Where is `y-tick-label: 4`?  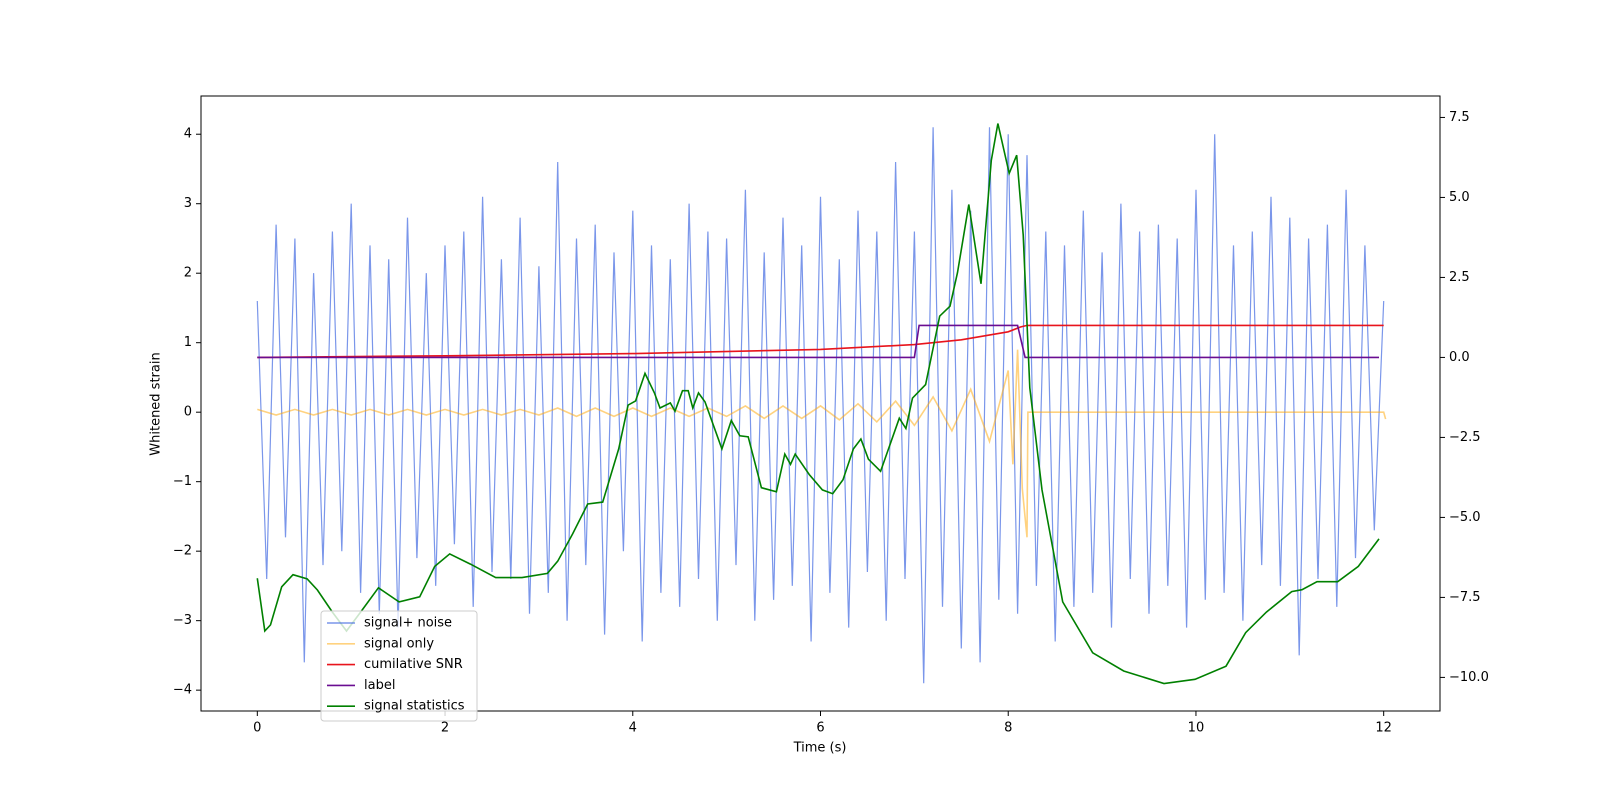
y-tick-label: 4 is located at coordinates (188, 134).